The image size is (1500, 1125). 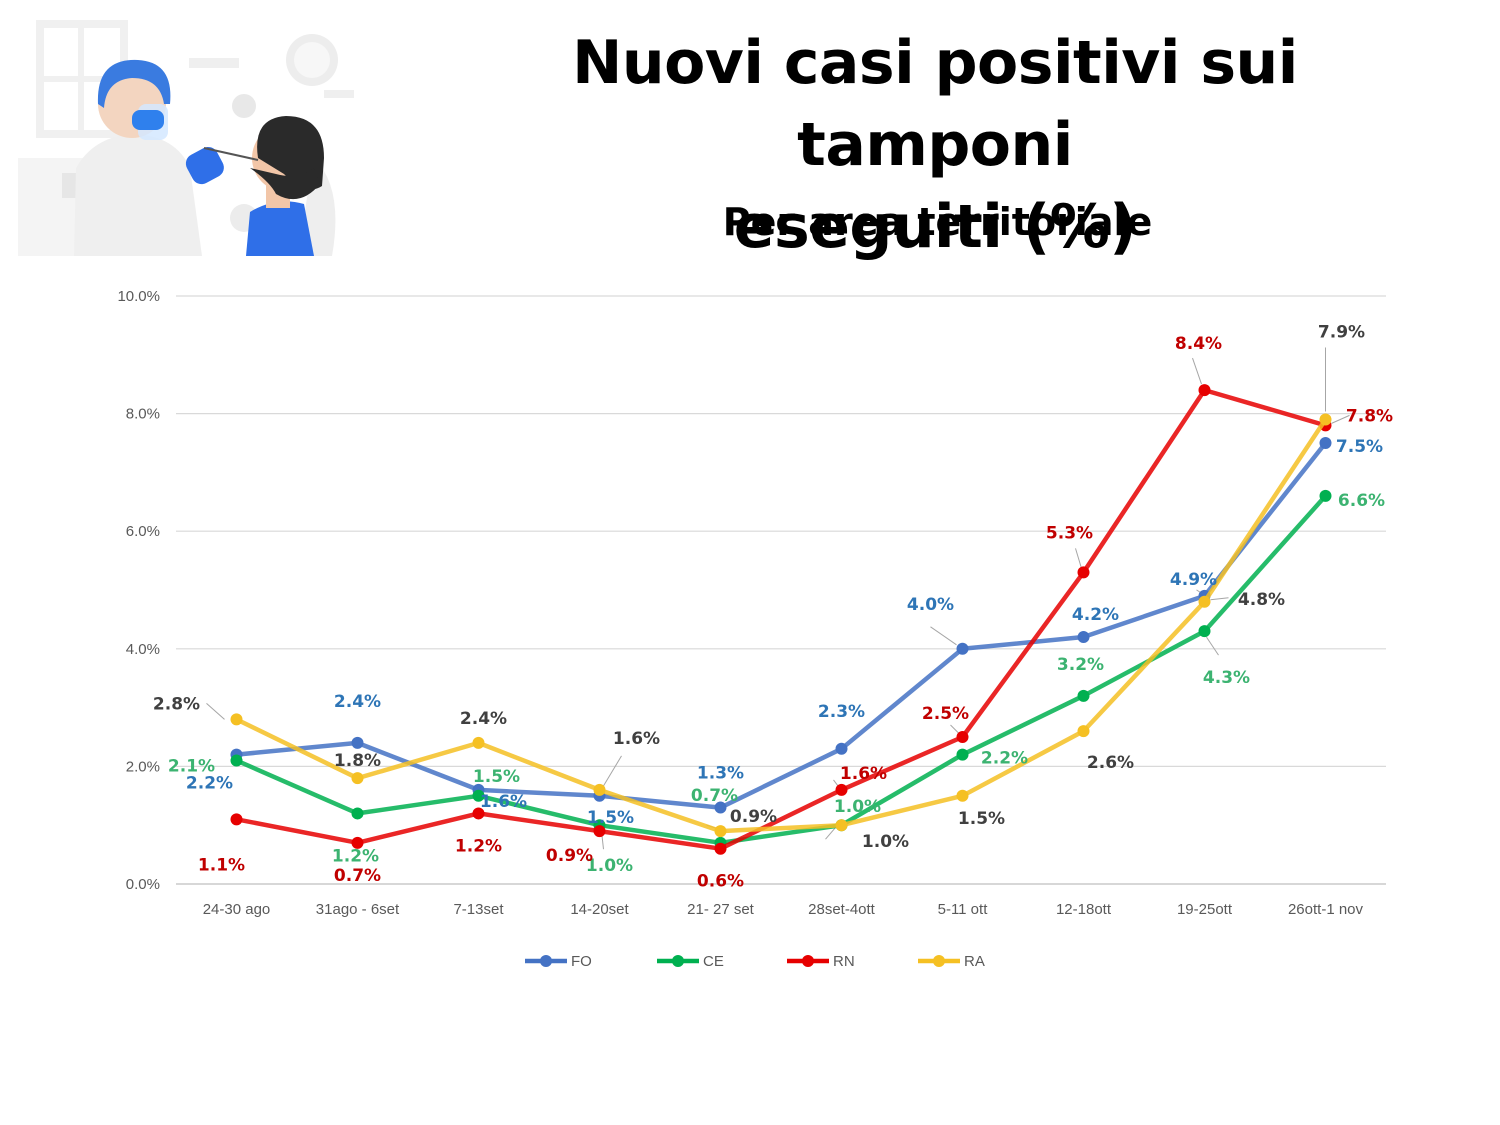 What do you see at coordinates (237, 909) in the screenshot?
I see `x-tick-label: 24-30 ago` at bounding box center [237, 909].